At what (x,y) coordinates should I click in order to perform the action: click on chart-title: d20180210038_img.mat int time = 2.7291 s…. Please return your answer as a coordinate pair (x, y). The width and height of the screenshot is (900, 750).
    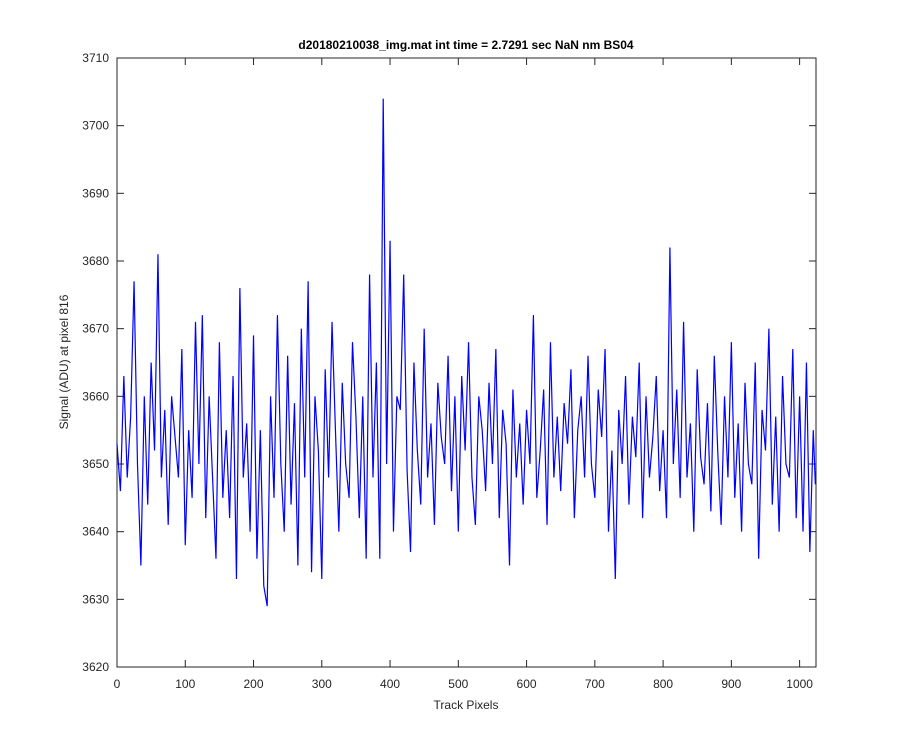
    Looking at the image, I should click on (466, 45).